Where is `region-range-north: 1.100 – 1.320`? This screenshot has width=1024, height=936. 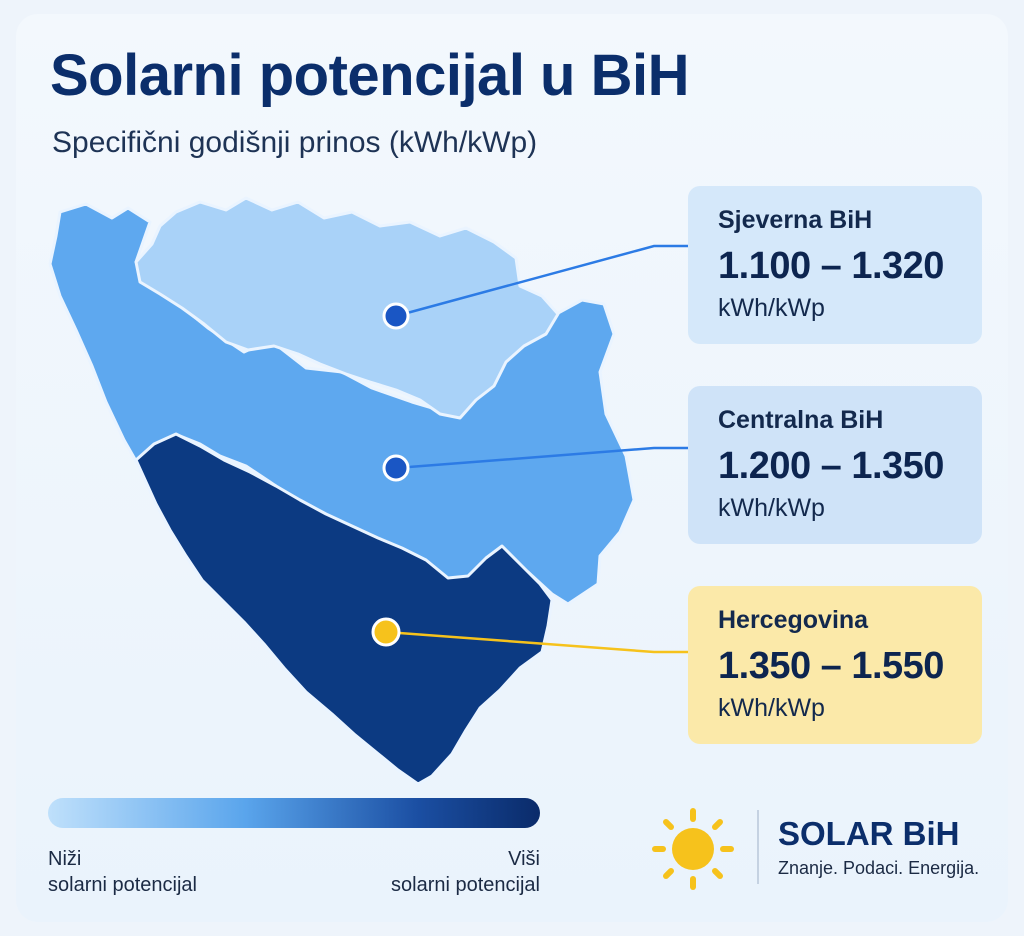
region-range-north: 1.100 – 1.320 is located at coordinates (831, 266).